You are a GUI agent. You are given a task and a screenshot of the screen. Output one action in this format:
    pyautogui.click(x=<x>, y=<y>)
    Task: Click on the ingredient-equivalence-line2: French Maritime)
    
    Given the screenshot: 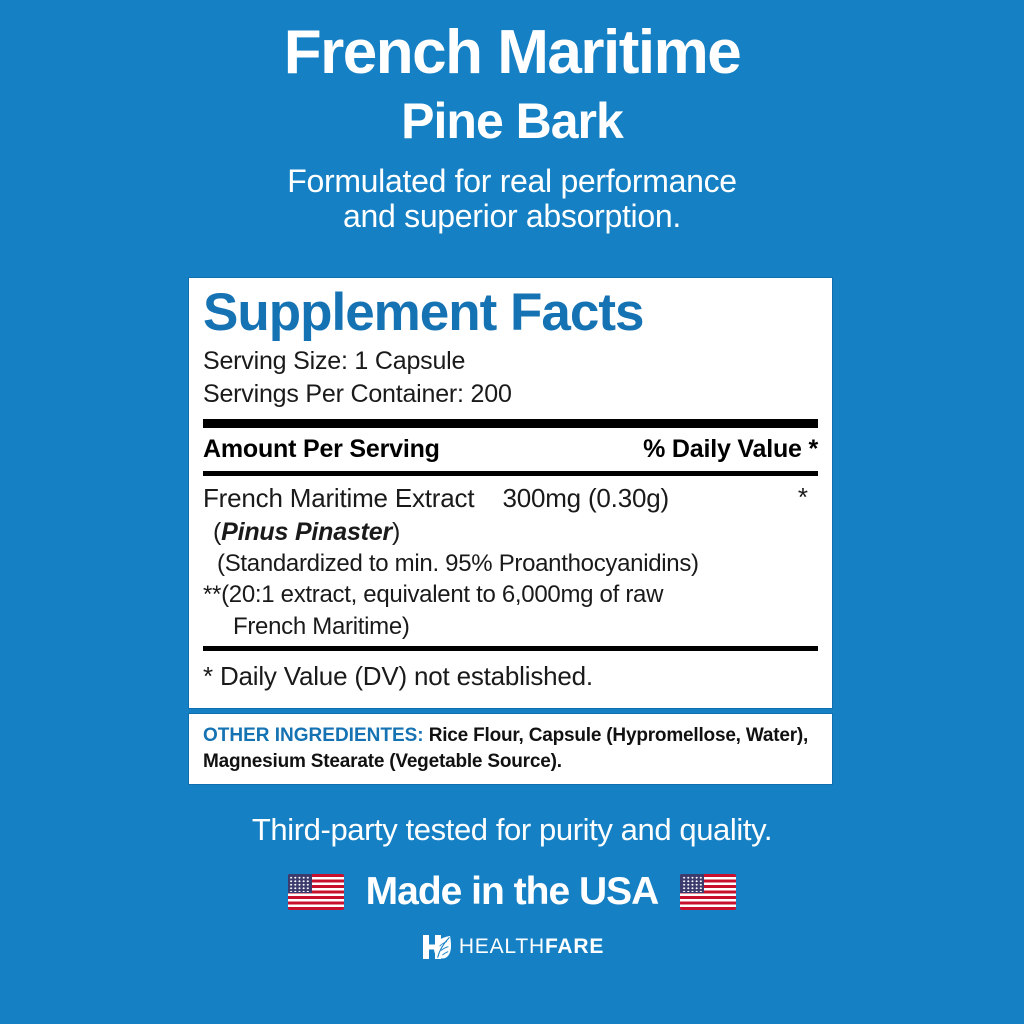 What is the action you would take?
    pyautogui.click(x=321, y=626)
    